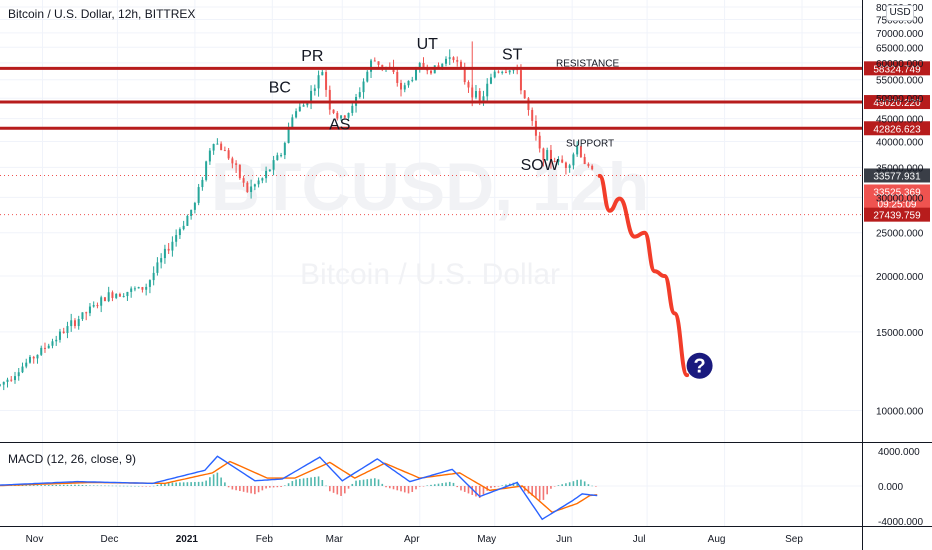 The image size is (932, 550). I want to click on time-tick-label: Sep, so click(794, 539).